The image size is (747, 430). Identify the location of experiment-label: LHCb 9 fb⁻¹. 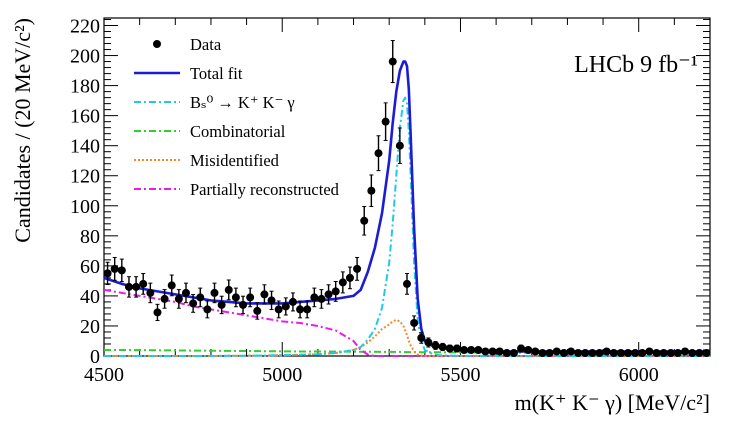
(636, 65).